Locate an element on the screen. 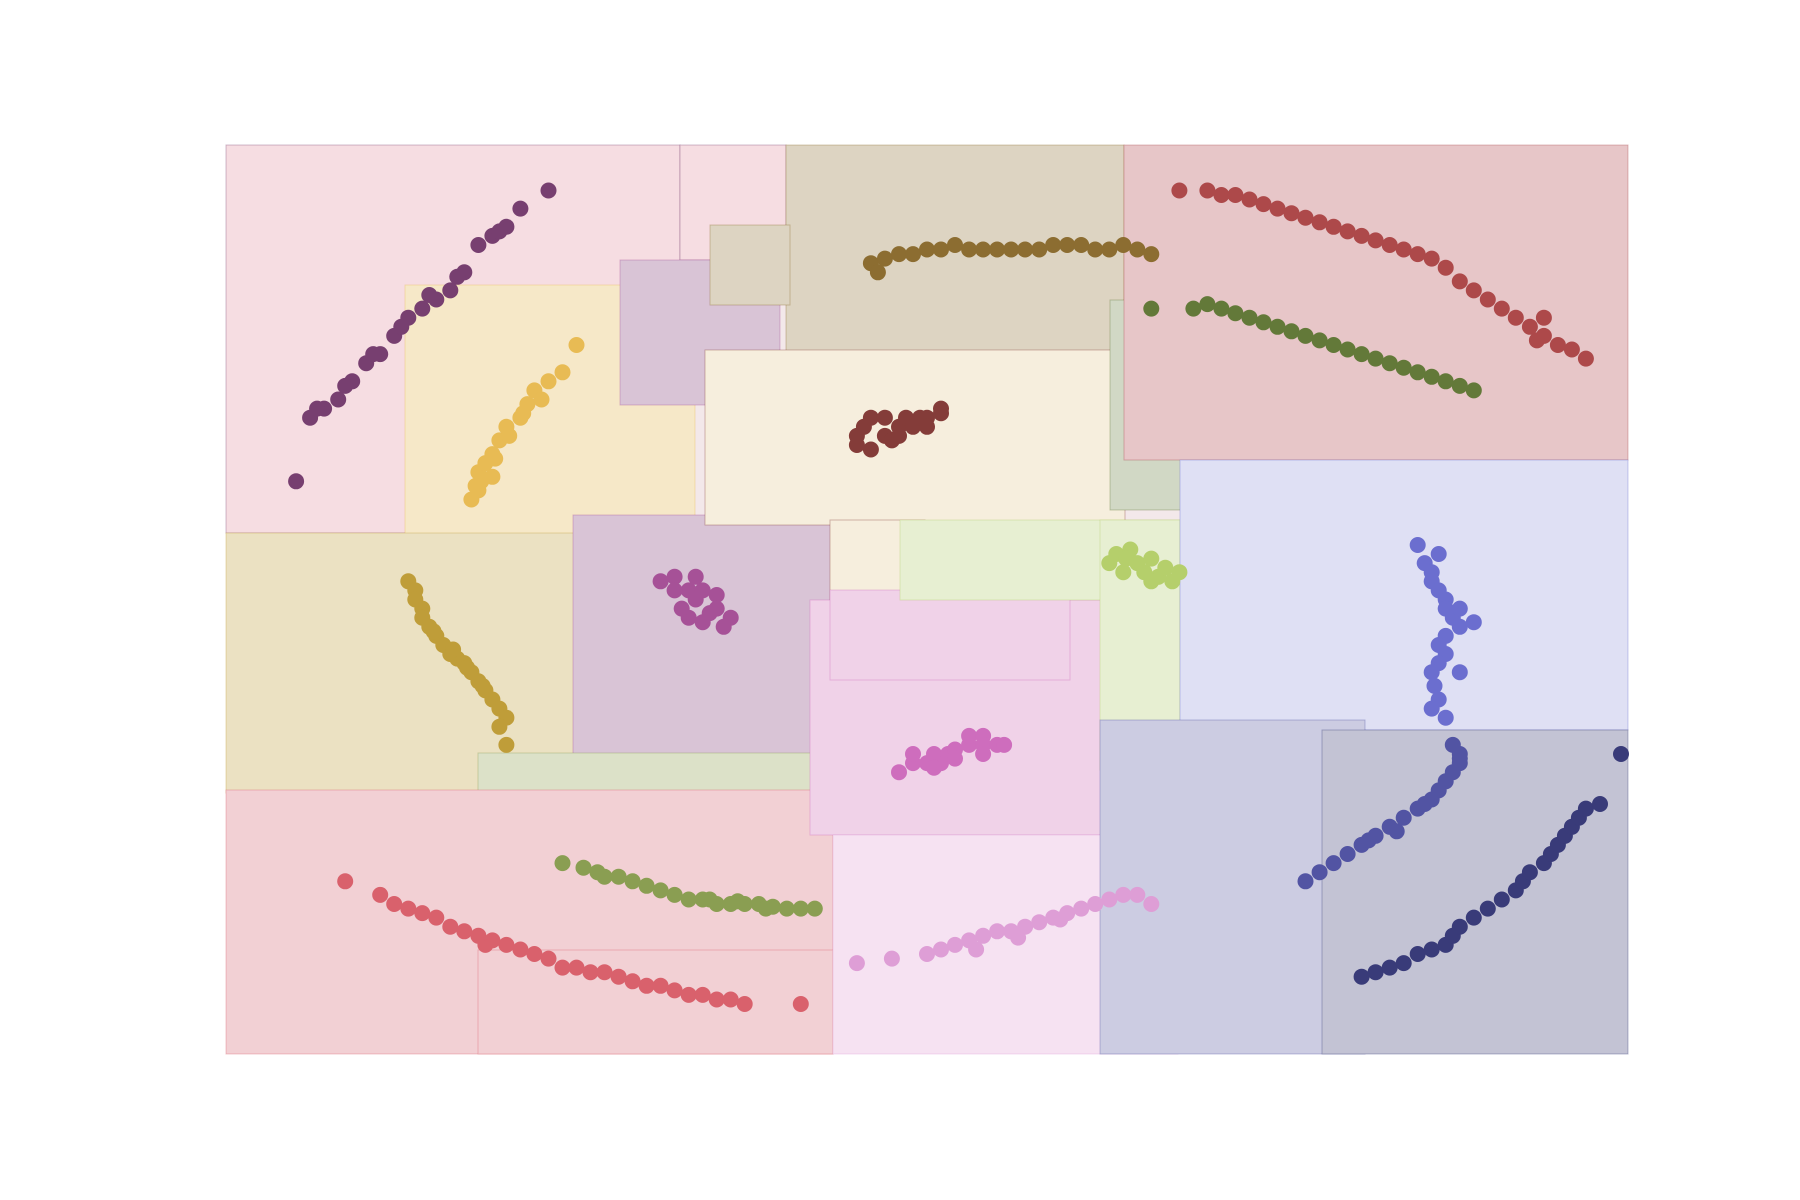 This screenshot has width=1800, height=1200. region-indigo-curve is located at coordinates (1232, 887).